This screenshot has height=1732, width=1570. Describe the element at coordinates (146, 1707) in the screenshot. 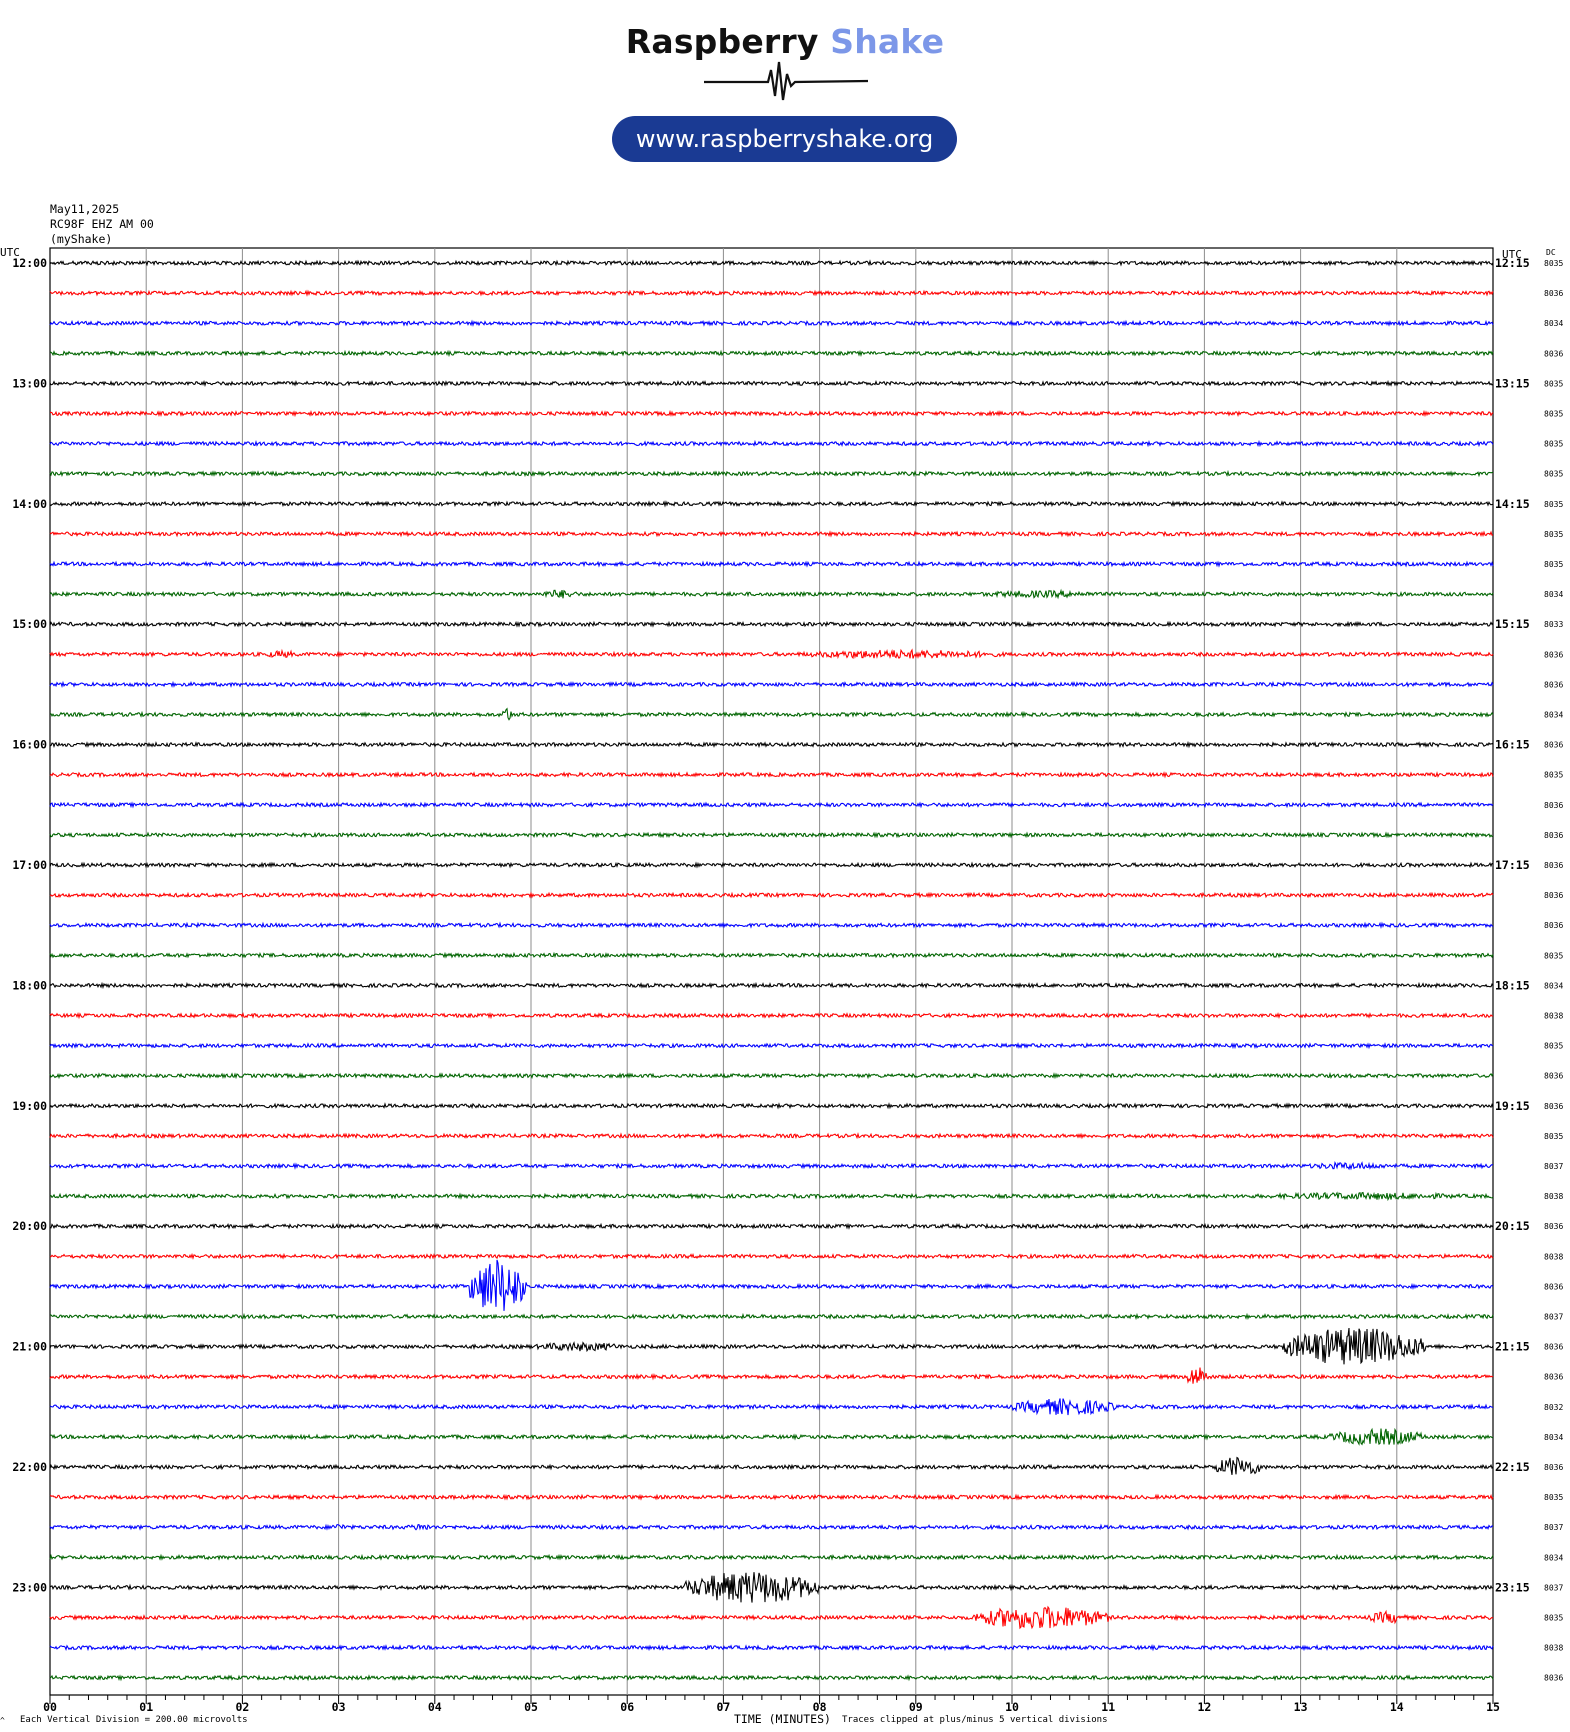

I see `x-tick-label: 01` at that location.